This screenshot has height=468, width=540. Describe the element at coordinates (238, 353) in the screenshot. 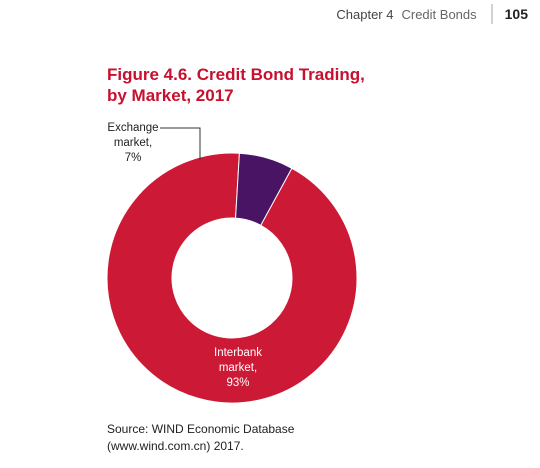

I see `interbank-label-line-1: Interbank` at that location.